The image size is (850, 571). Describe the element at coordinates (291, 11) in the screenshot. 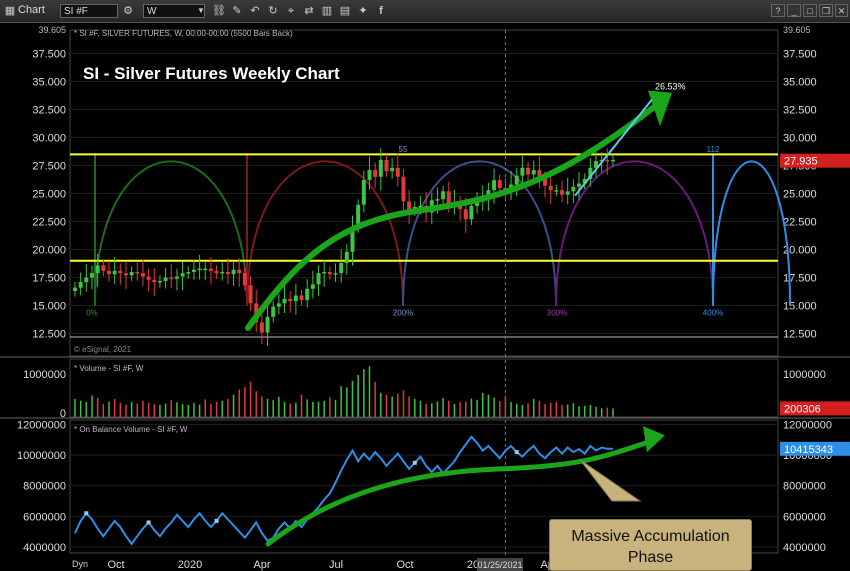

I see `cursor-icon: ⌖` at that location.